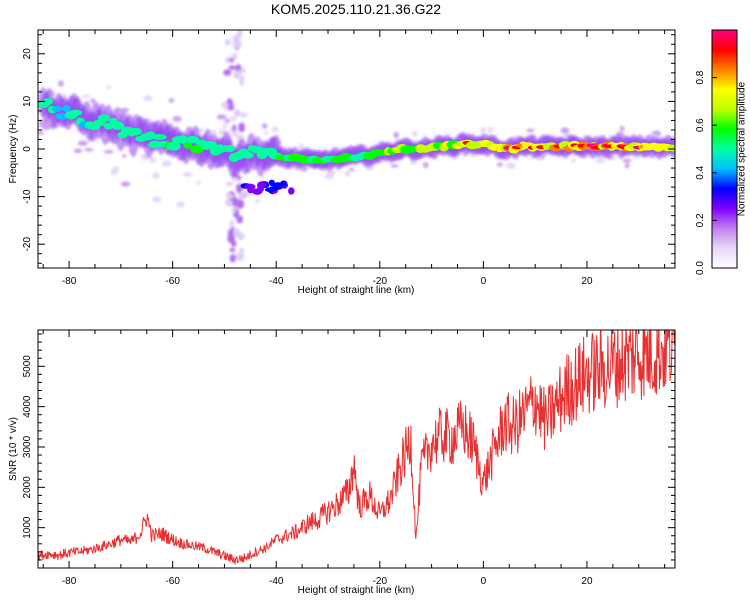 This screenshot has width=750, height=600. I want to click on spectrogram-xlabel: Height of straight line (km), so click(356, 290).